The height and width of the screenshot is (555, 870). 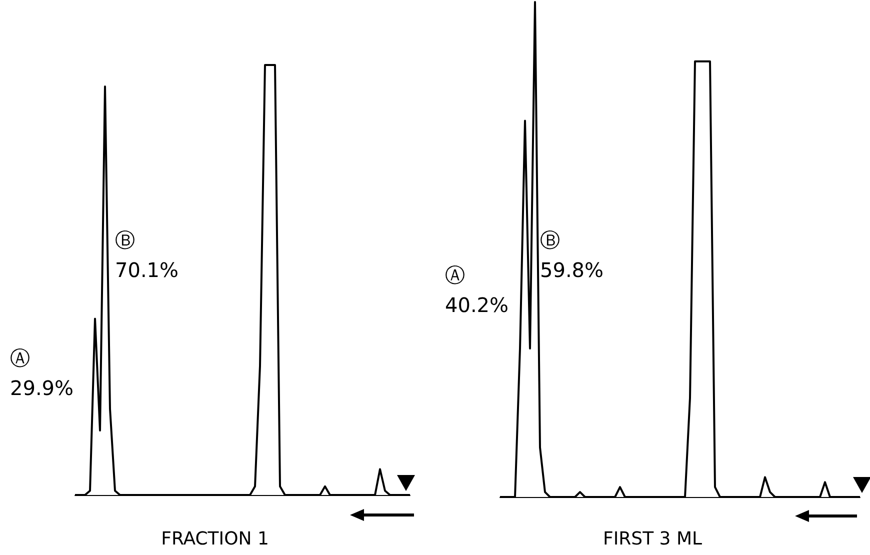 I want to click on annotation: Ⓑ 59.8%, so click(x=572, y=255).